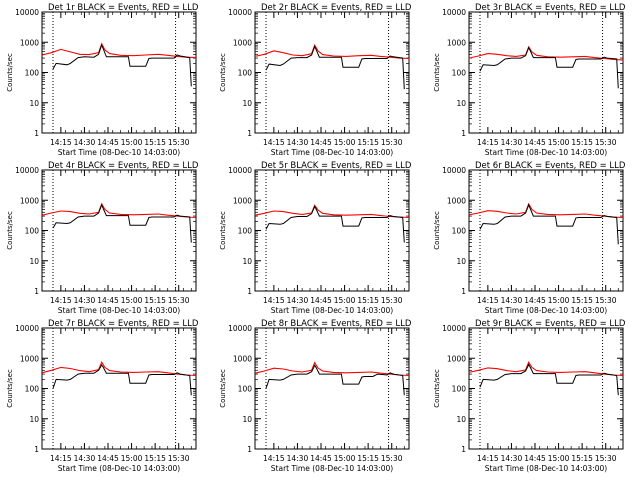 The width and height of the screenshot is (640, 480). What do you see at coordinates (550, 324) in the screenshot?
I see `panel-title: Det 9r BLACK = Events, RED = LLD` at bounding box center [550, 324].